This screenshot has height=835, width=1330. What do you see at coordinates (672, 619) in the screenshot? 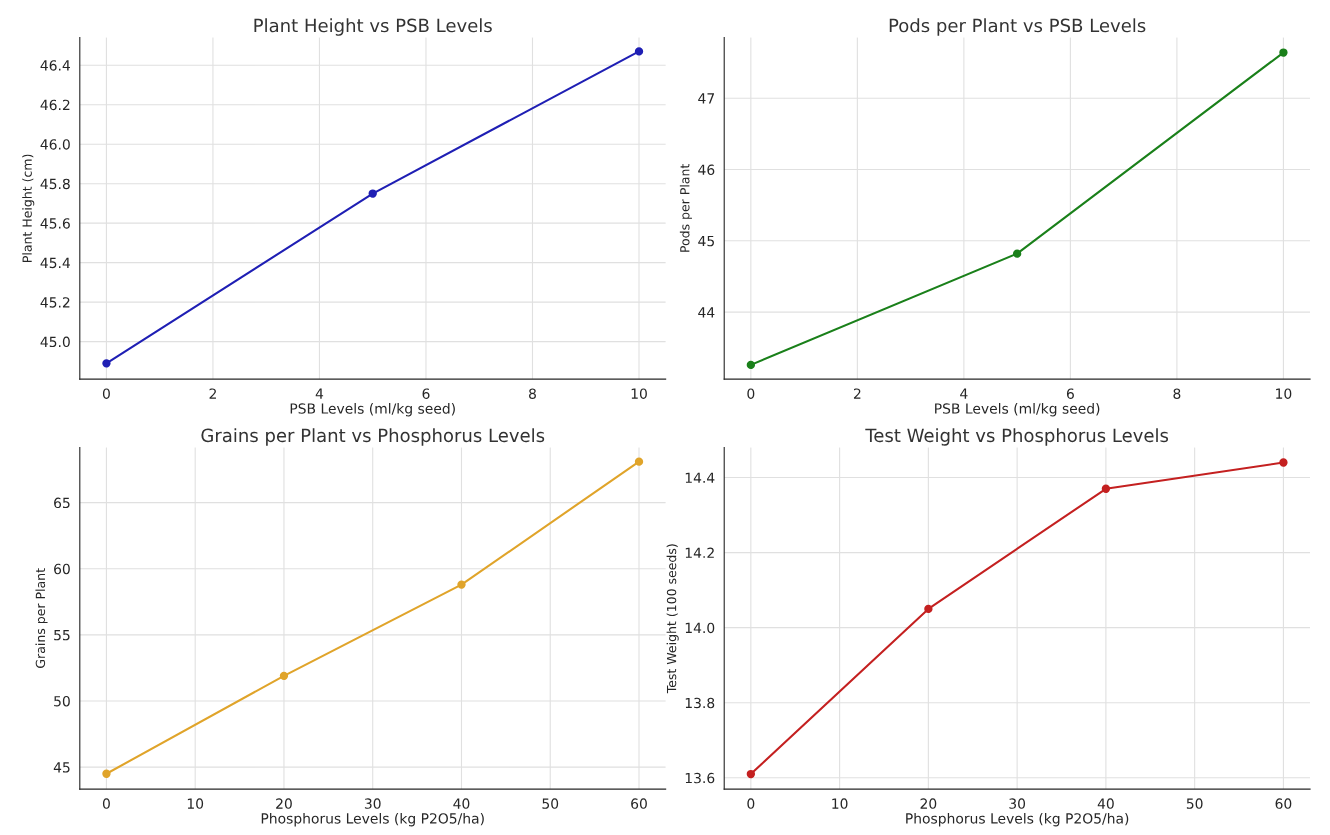
I see `y-axis-title: Test Weight (100 seeds)` at bounding box center [672, 619].